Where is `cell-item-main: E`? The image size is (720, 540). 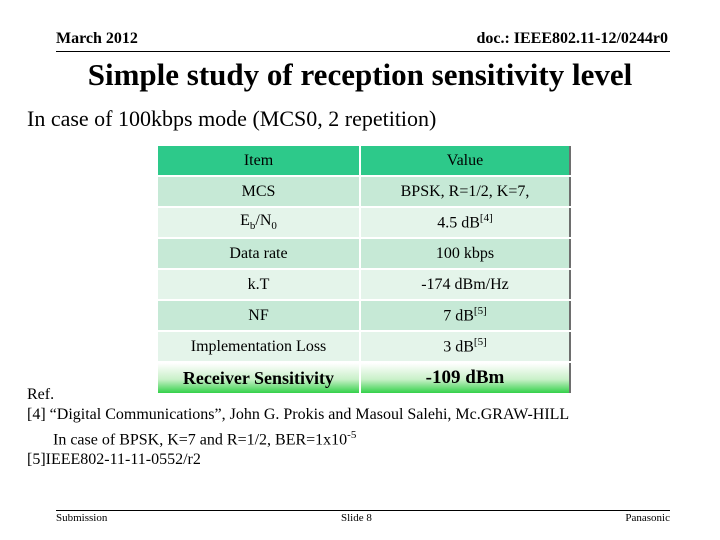
cell-item-main: E is located at coordinates (245, 221).